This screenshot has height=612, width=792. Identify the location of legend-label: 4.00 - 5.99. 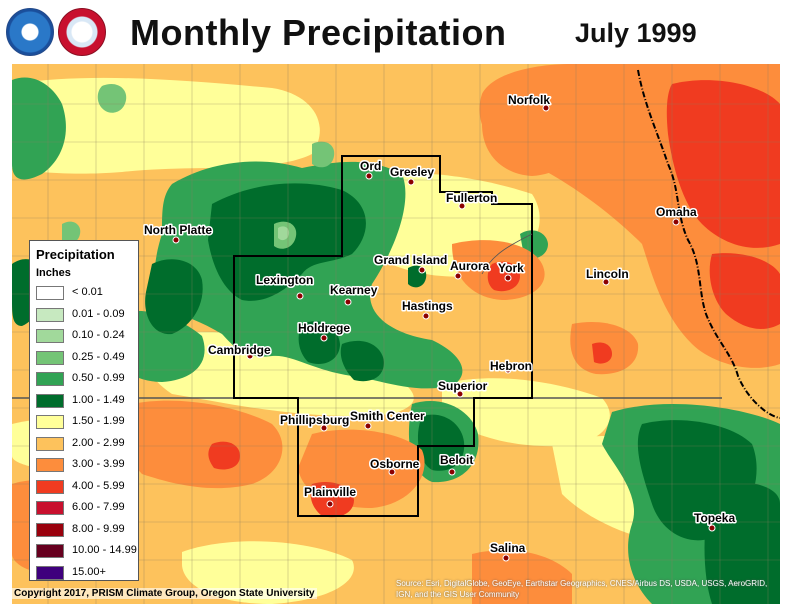
(98, 485).